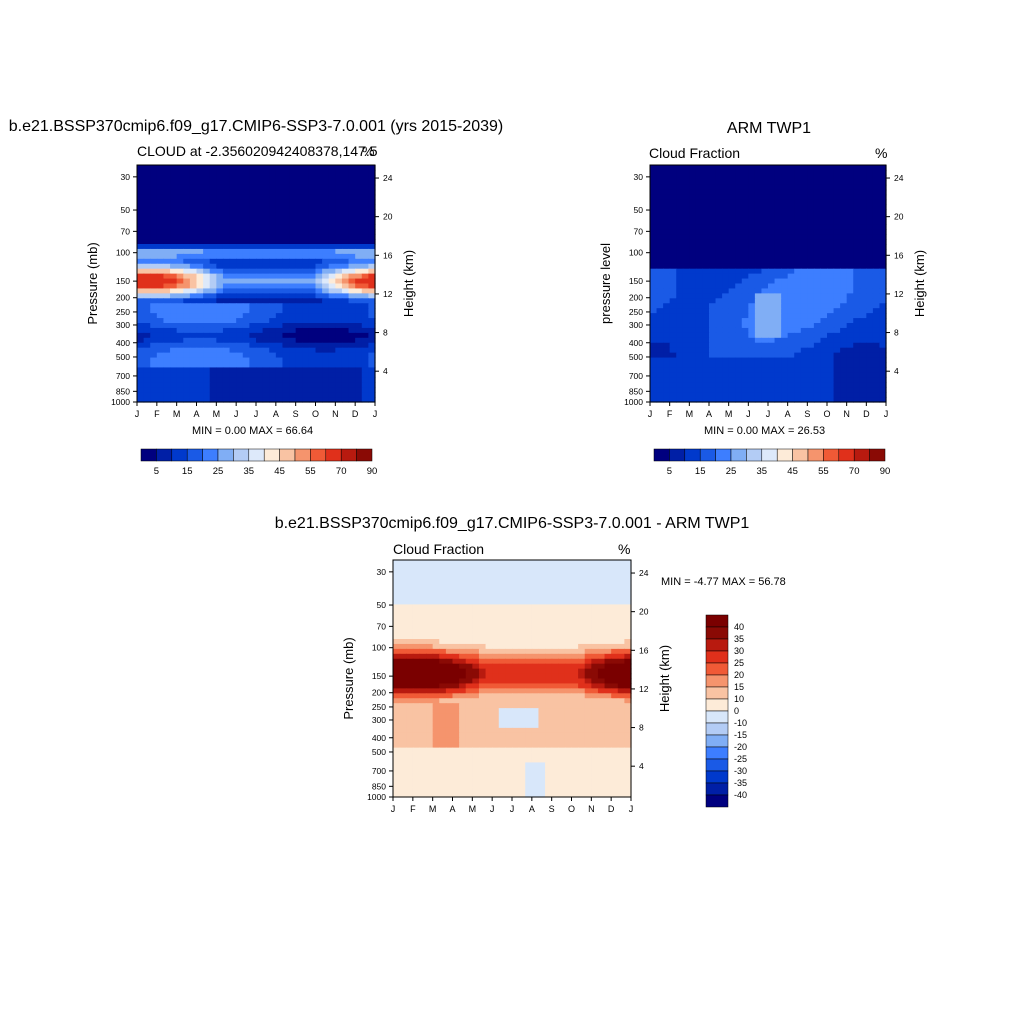 Image resolution: width=1024 pixels, height=1024 pixels. I want to click on y-tick-label: 400, so click(123, 343).